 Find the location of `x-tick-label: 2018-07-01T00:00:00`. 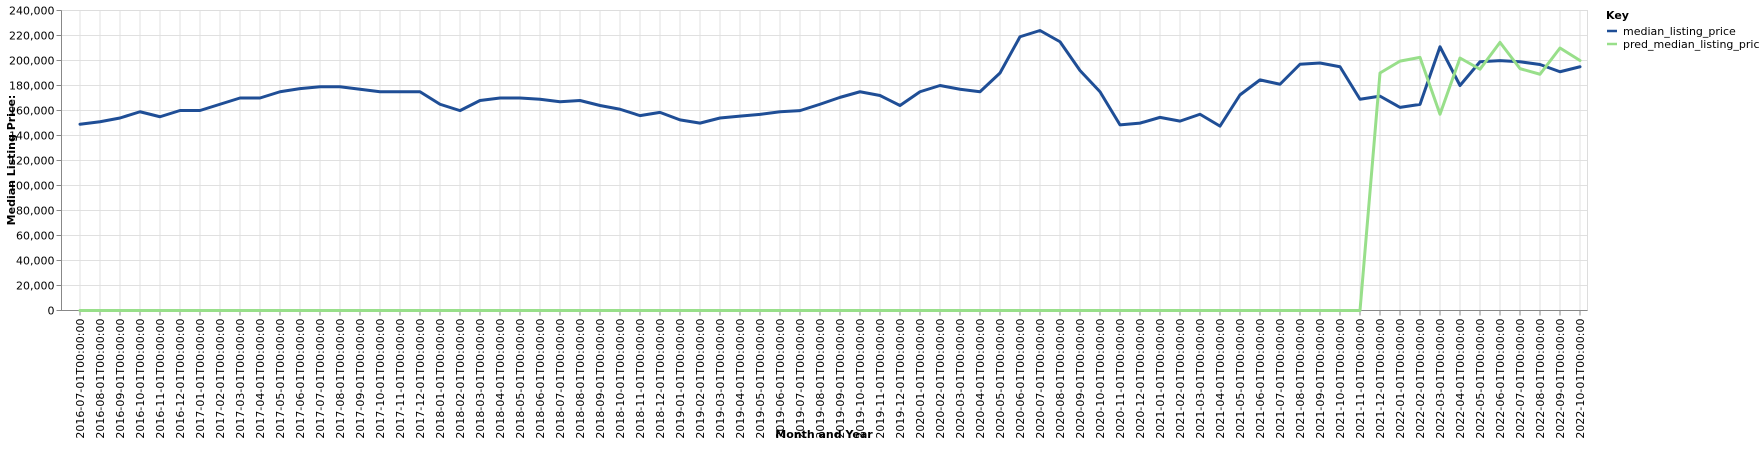

x-tick-label: 2018-07-01T00:00:00 is located at coordinates (560, 379).